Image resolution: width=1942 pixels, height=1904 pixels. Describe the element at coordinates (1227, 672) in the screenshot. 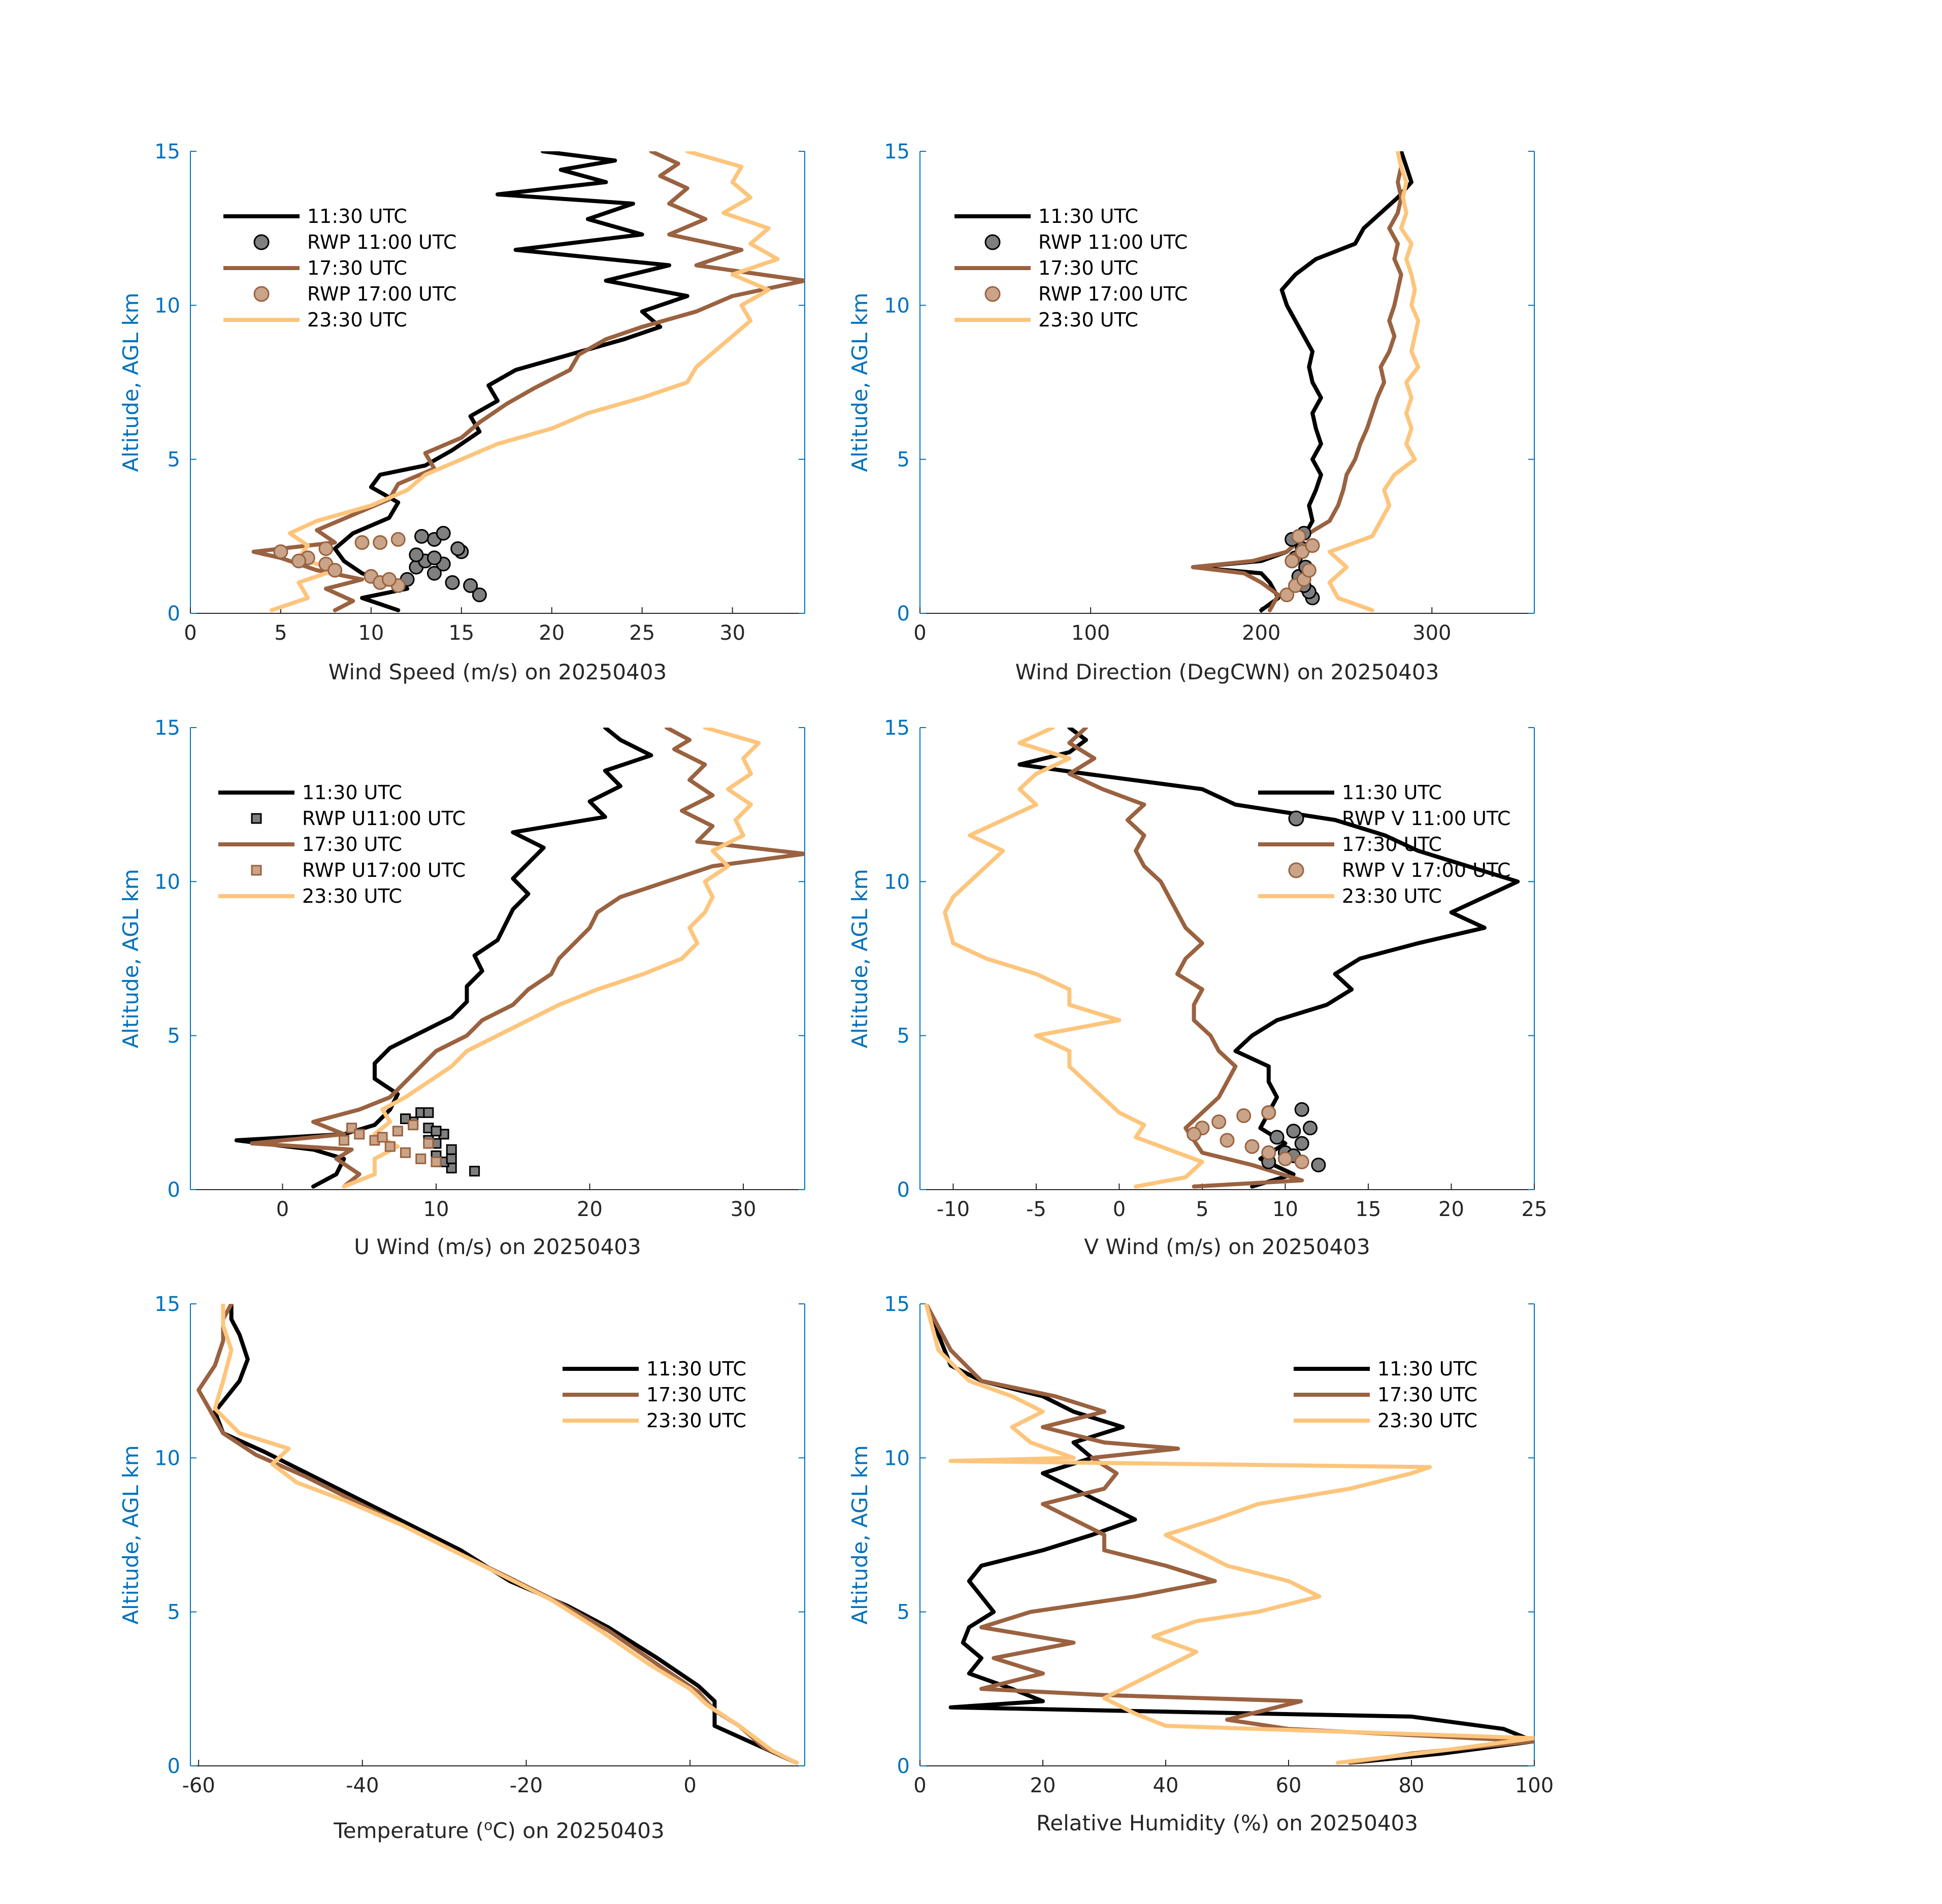

I see `wind-direction-xlabel: Wind Direction (DegCWN) on 20250403` at that location.